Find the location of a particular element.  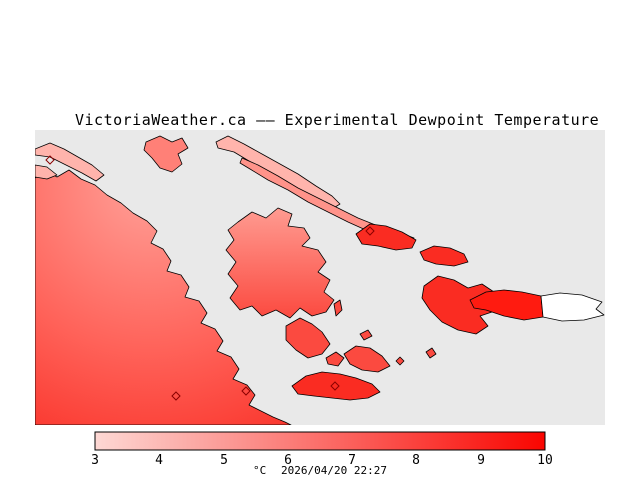

timestamp-label: 2026/04/20 22:27 is located at coordinates (334, 470).